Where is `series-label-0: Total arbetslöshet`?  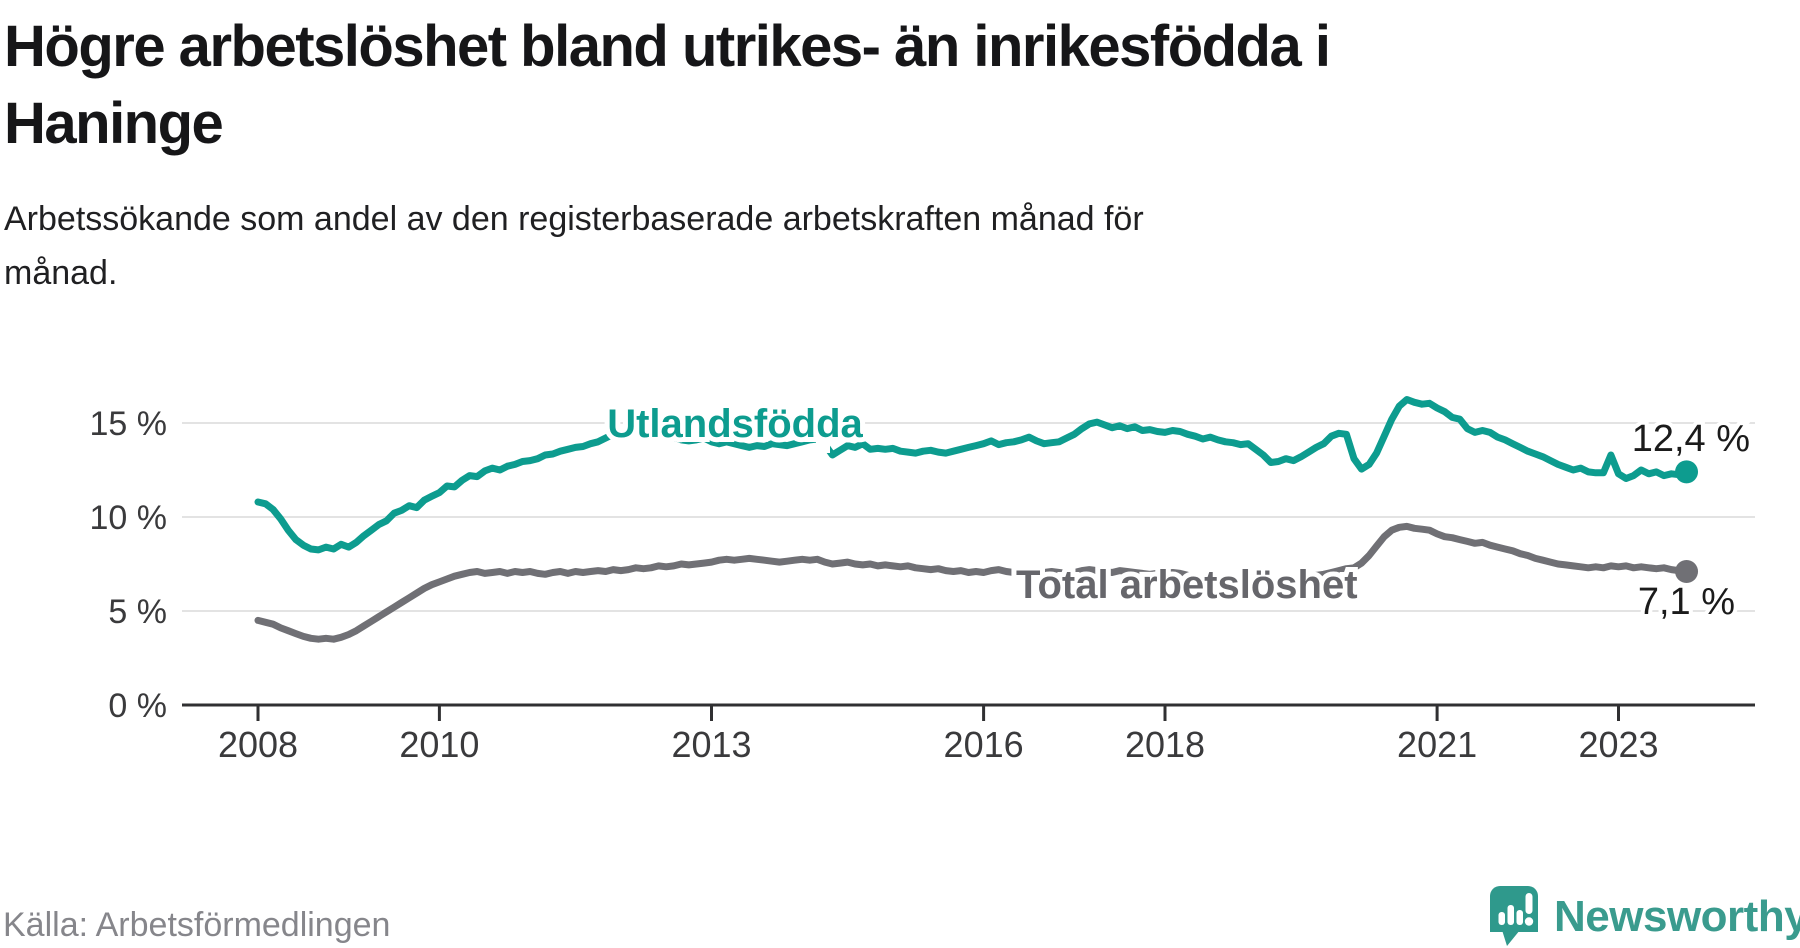 series-label-0: Total arbetslöshet is located at coordinates (1187, 585).